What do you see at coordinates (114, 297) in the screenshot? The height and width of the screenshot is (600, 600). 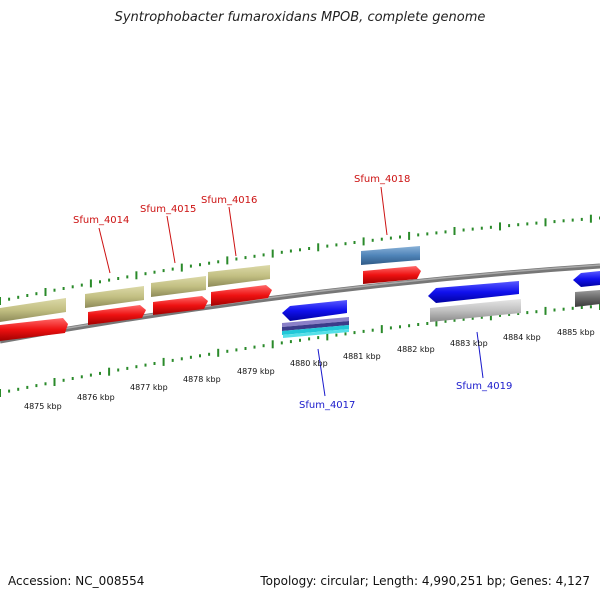 I see `gene-4015-khaki` at bounding box center [114, 297].